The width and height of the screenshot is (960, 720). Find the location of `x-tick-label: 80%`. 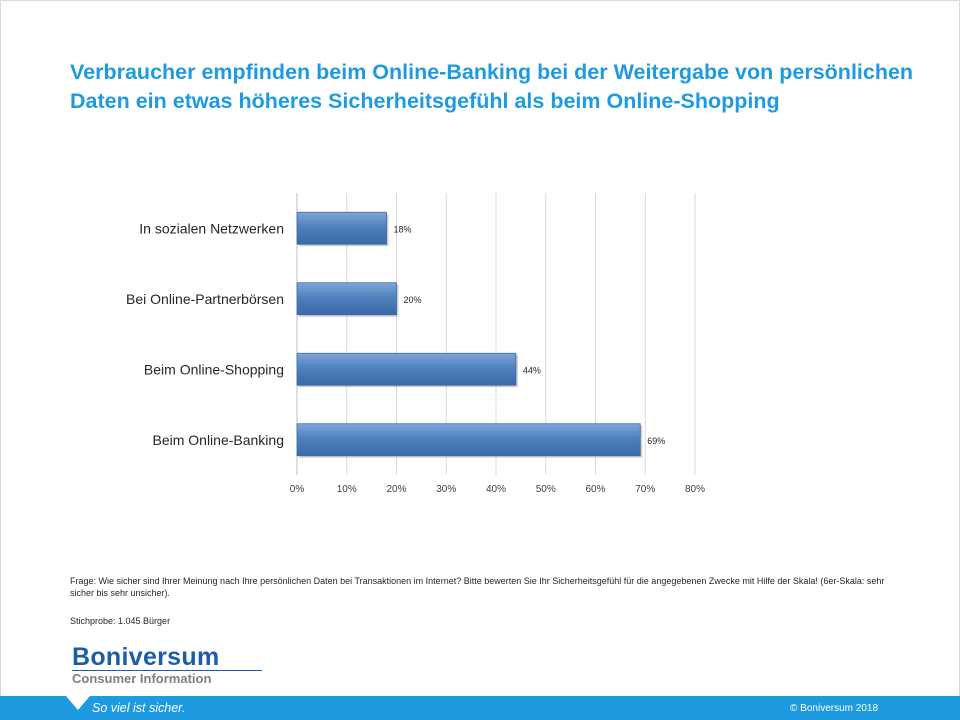

x-tick-label: 80% is located at coordinates (695, 489).